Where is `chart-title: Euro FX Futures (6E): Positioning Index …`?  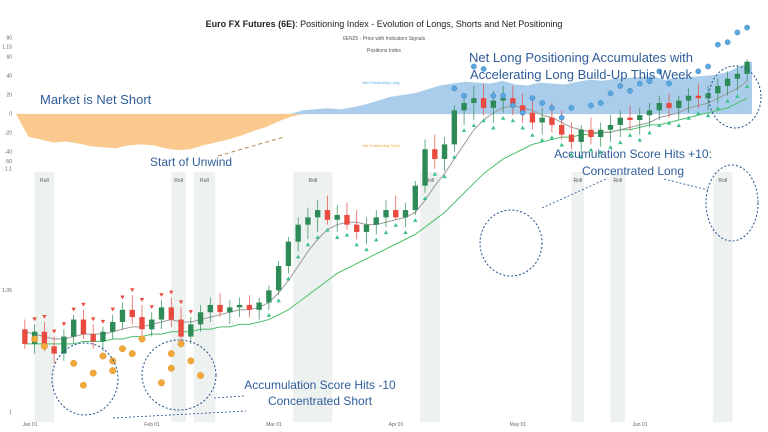 chart-title: Euro FX Futures (6E): Positioning Index … is located at coordinates (384, 24).